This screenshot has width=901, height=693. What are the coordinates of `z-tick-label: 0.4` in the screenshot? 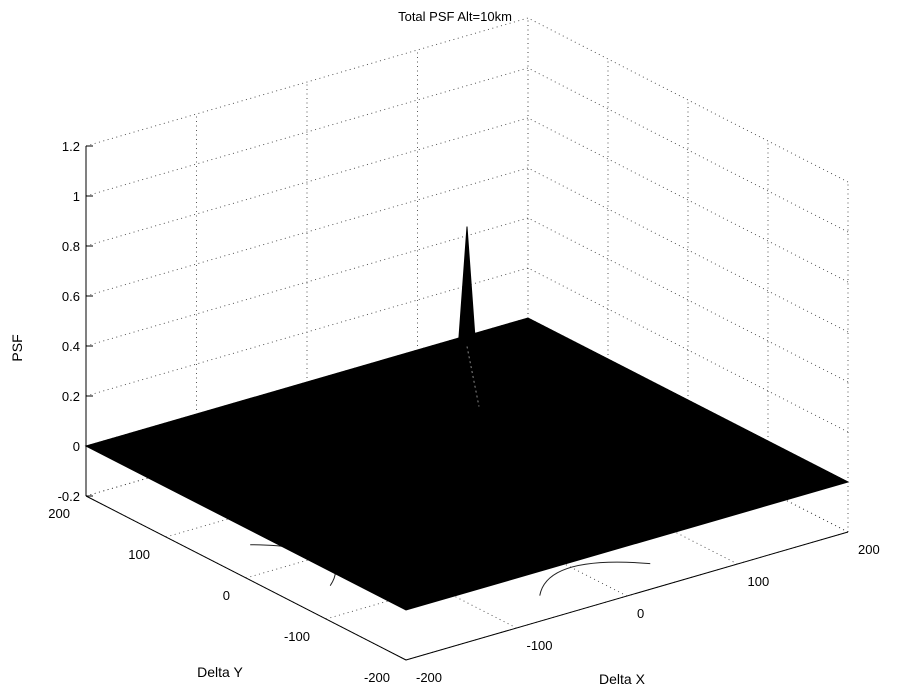 It's located at (71, 346).